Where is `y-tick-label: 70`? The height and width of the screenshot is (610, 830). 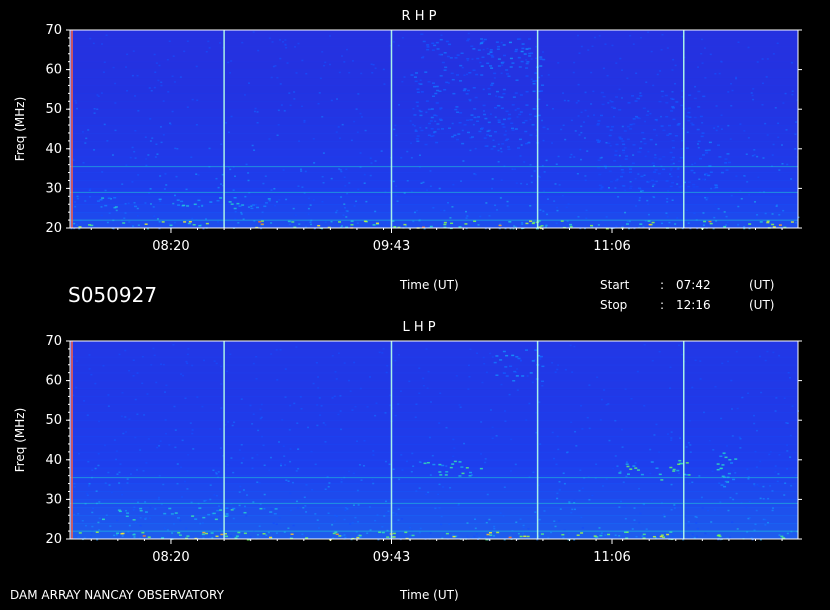
y-tick-label: 70 is located at coordinates (53, 341).